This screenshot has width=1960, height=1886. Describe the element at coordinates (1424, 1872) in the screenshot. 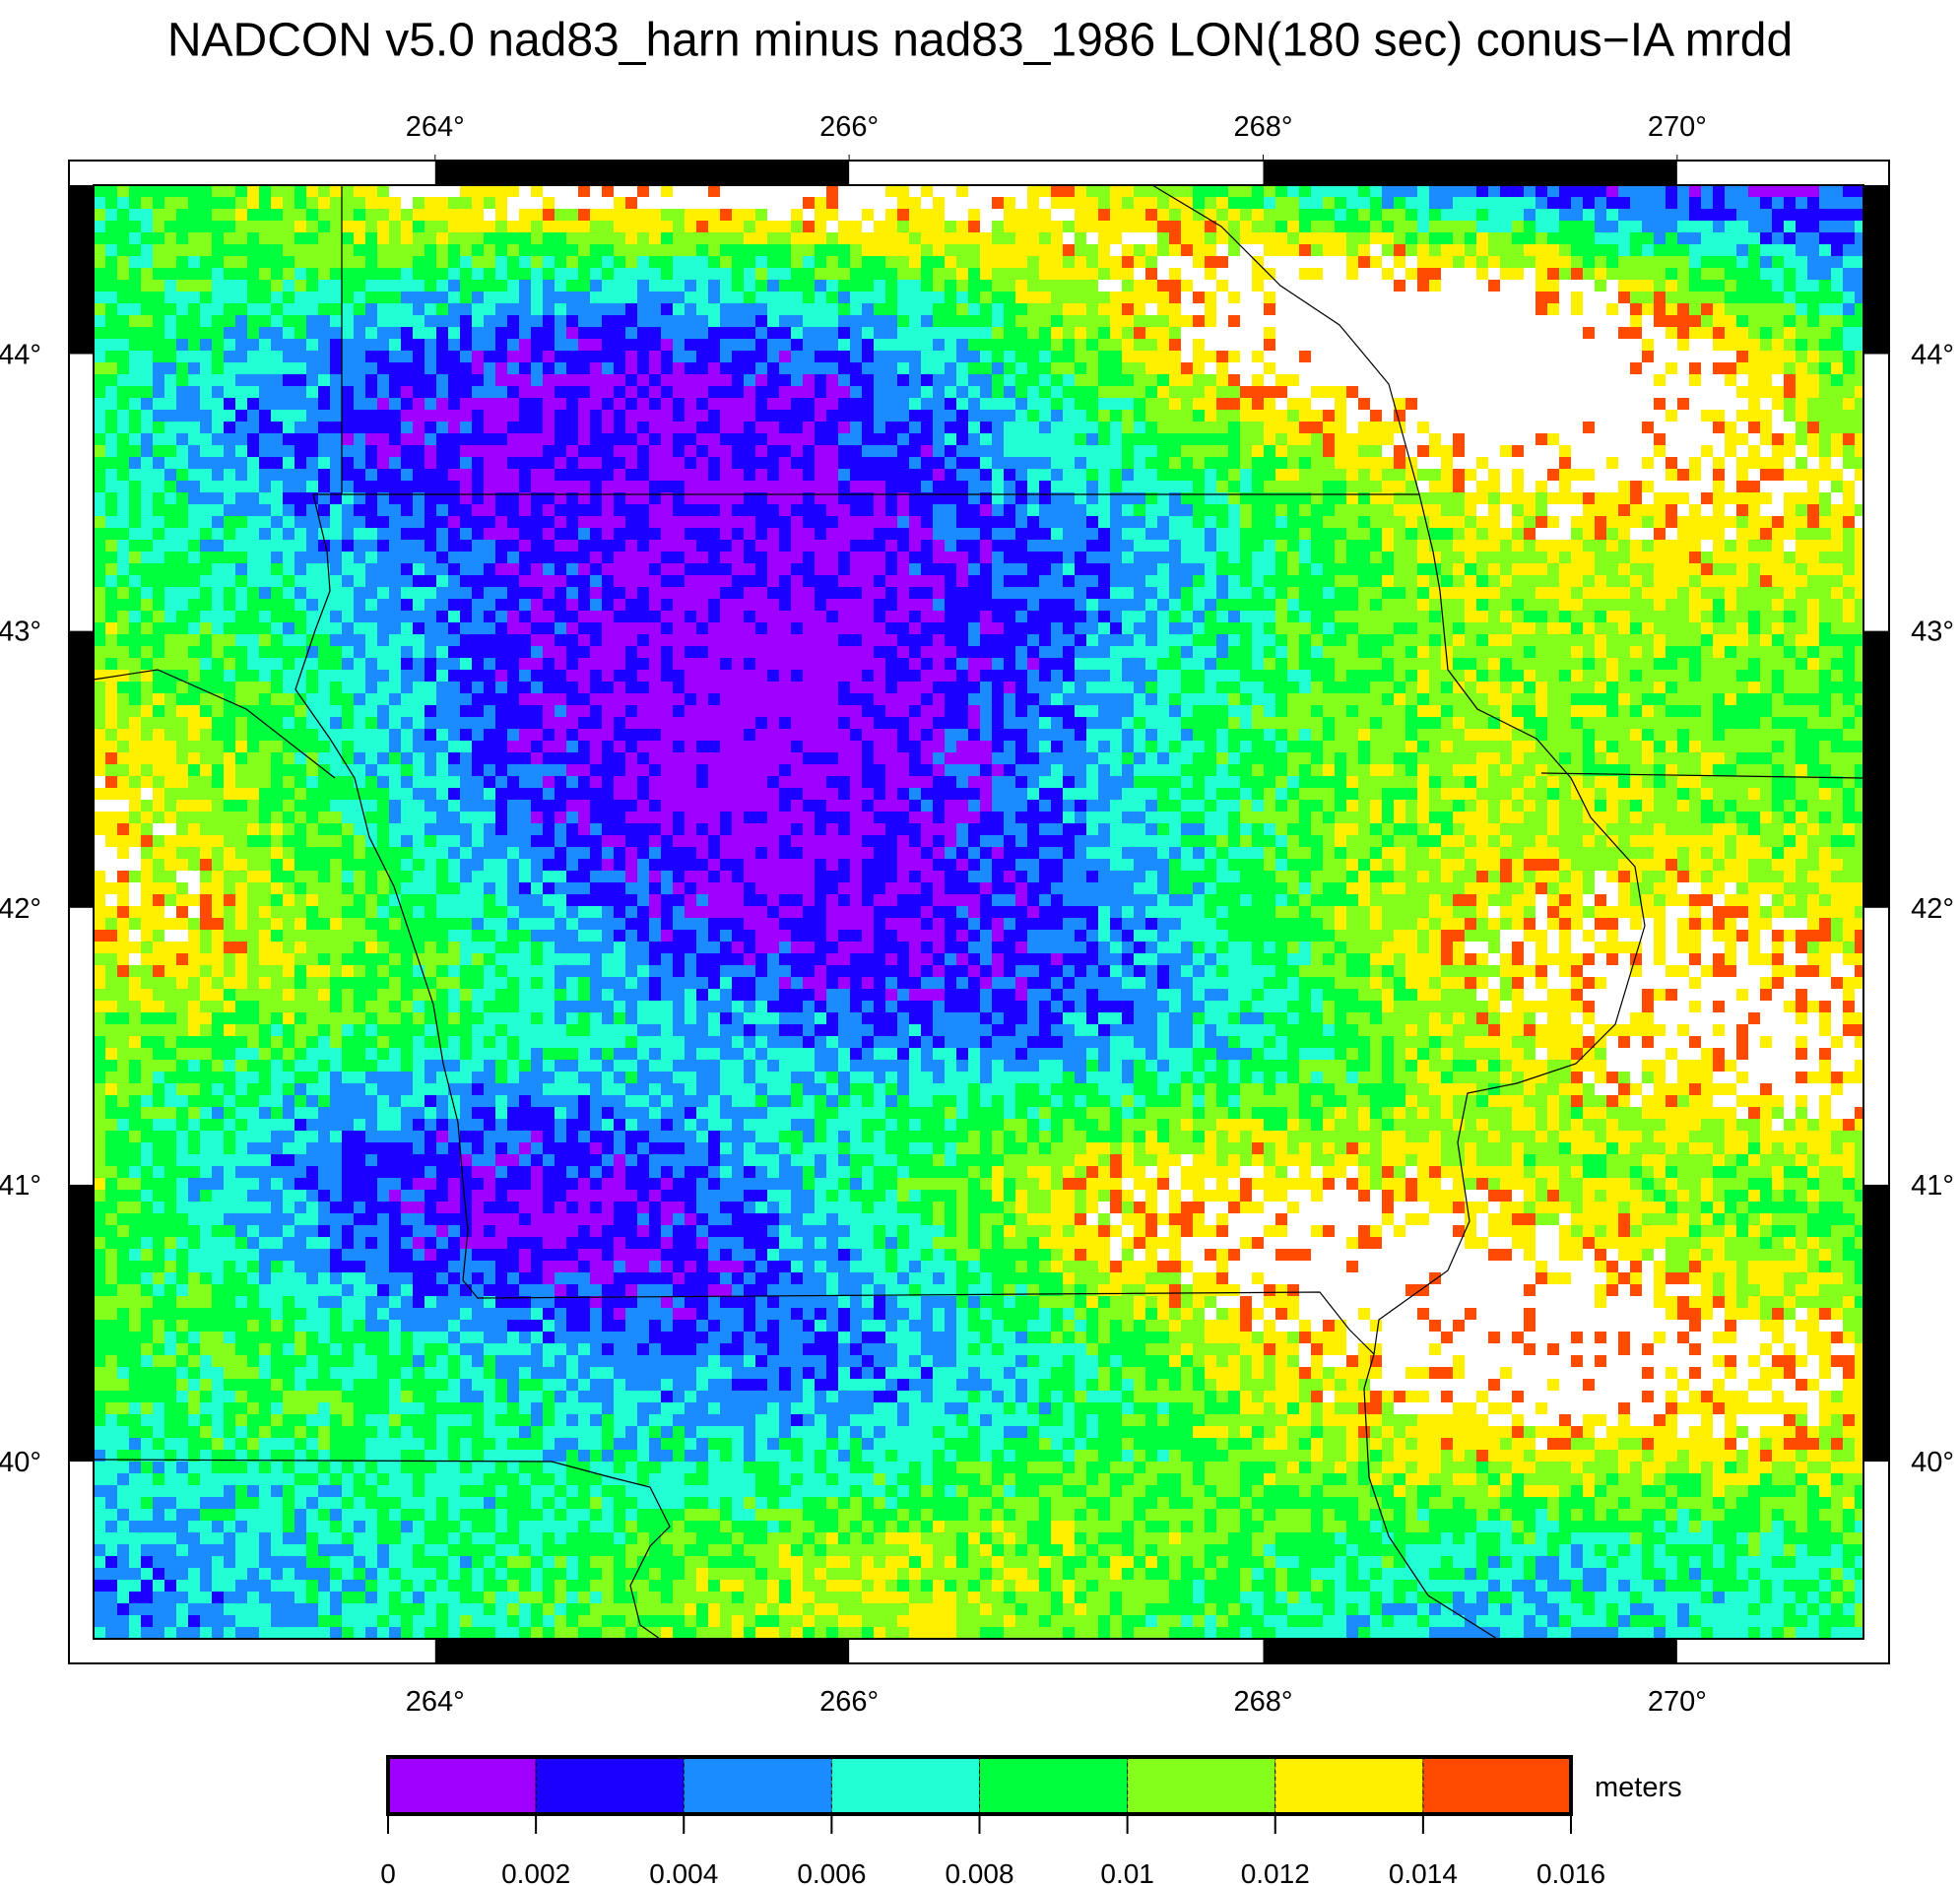

I see `colorbar-tick-label: 0.014` at that location.